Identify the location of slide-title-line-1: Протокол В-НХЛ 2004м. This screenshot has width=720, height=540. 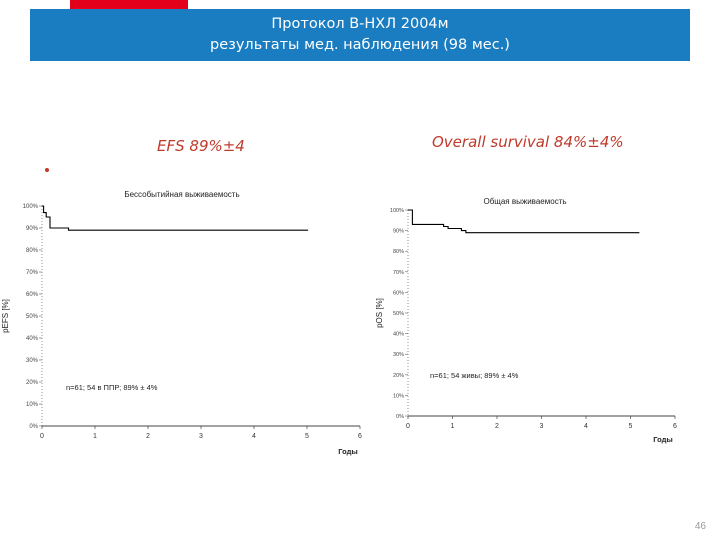
(360, 24).